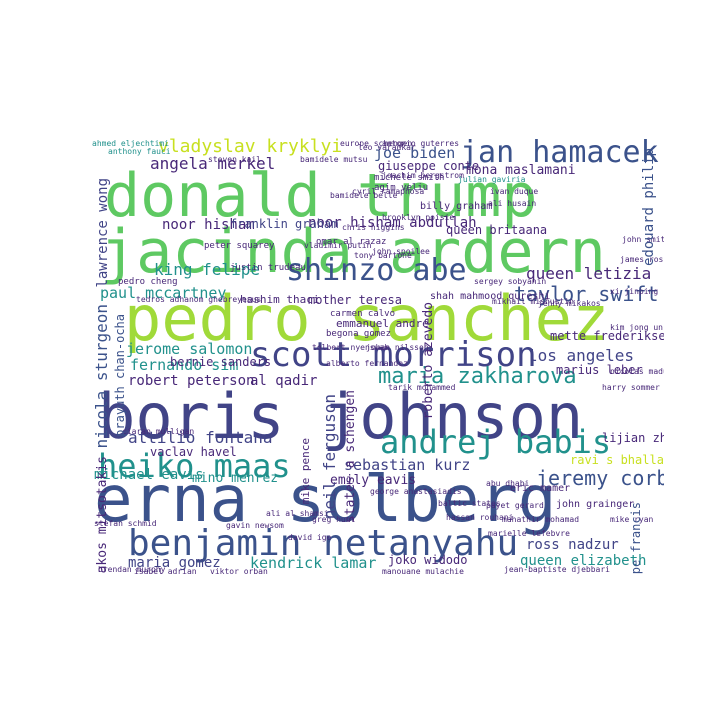  What do you see at coordinates (392, 223) in the screenshot?
I see `word-noor-hisham-abdullah: noor hisham abdullah` at bounding box center [392, 223].